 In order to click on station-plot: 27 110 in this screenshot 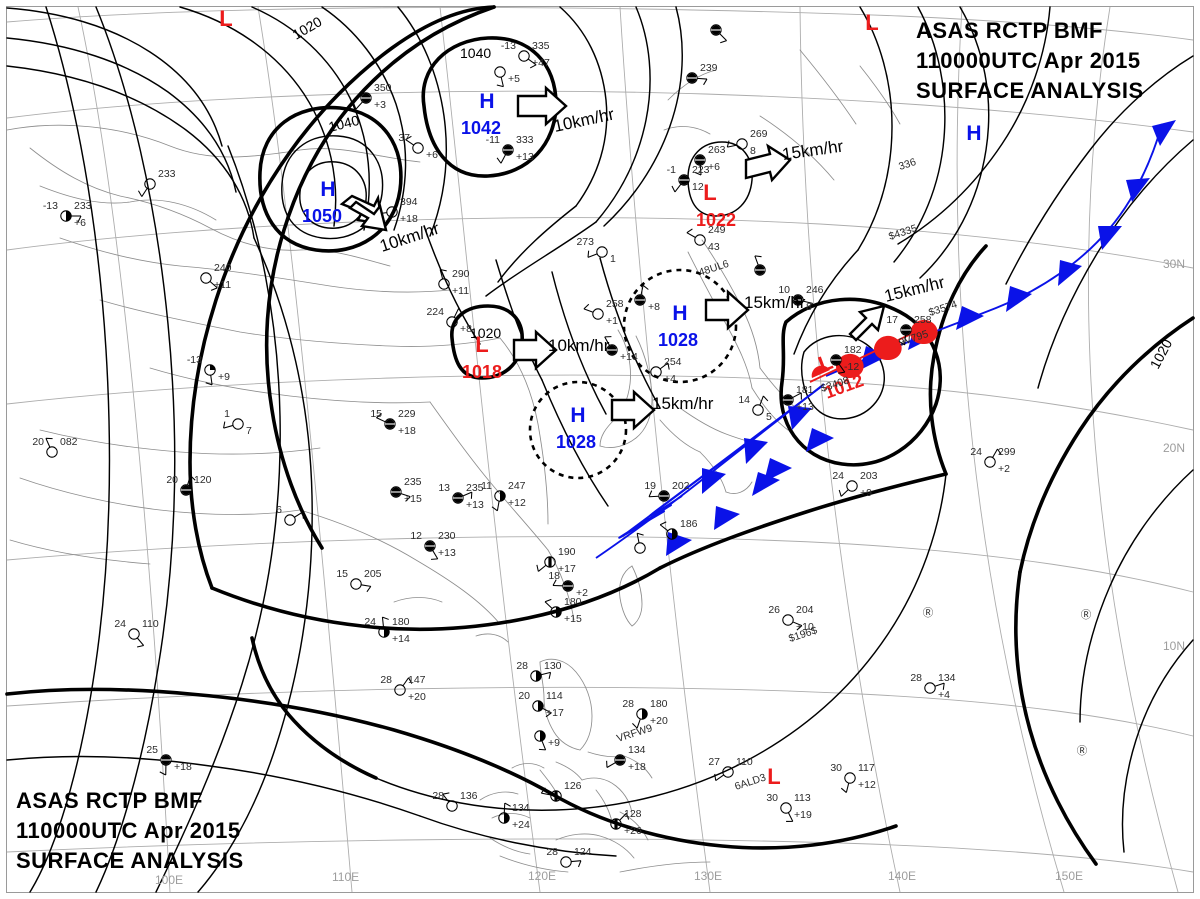, I will do `click(730, 769)`.